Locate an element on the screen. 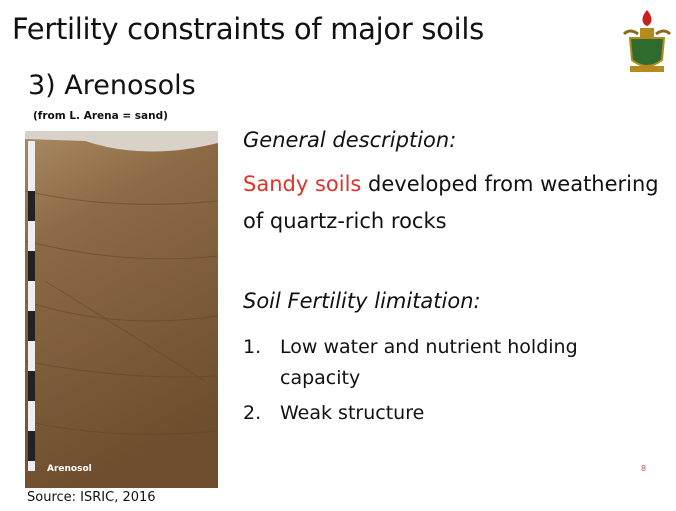  description-heading: General description: is located at coordinates (350, 140).